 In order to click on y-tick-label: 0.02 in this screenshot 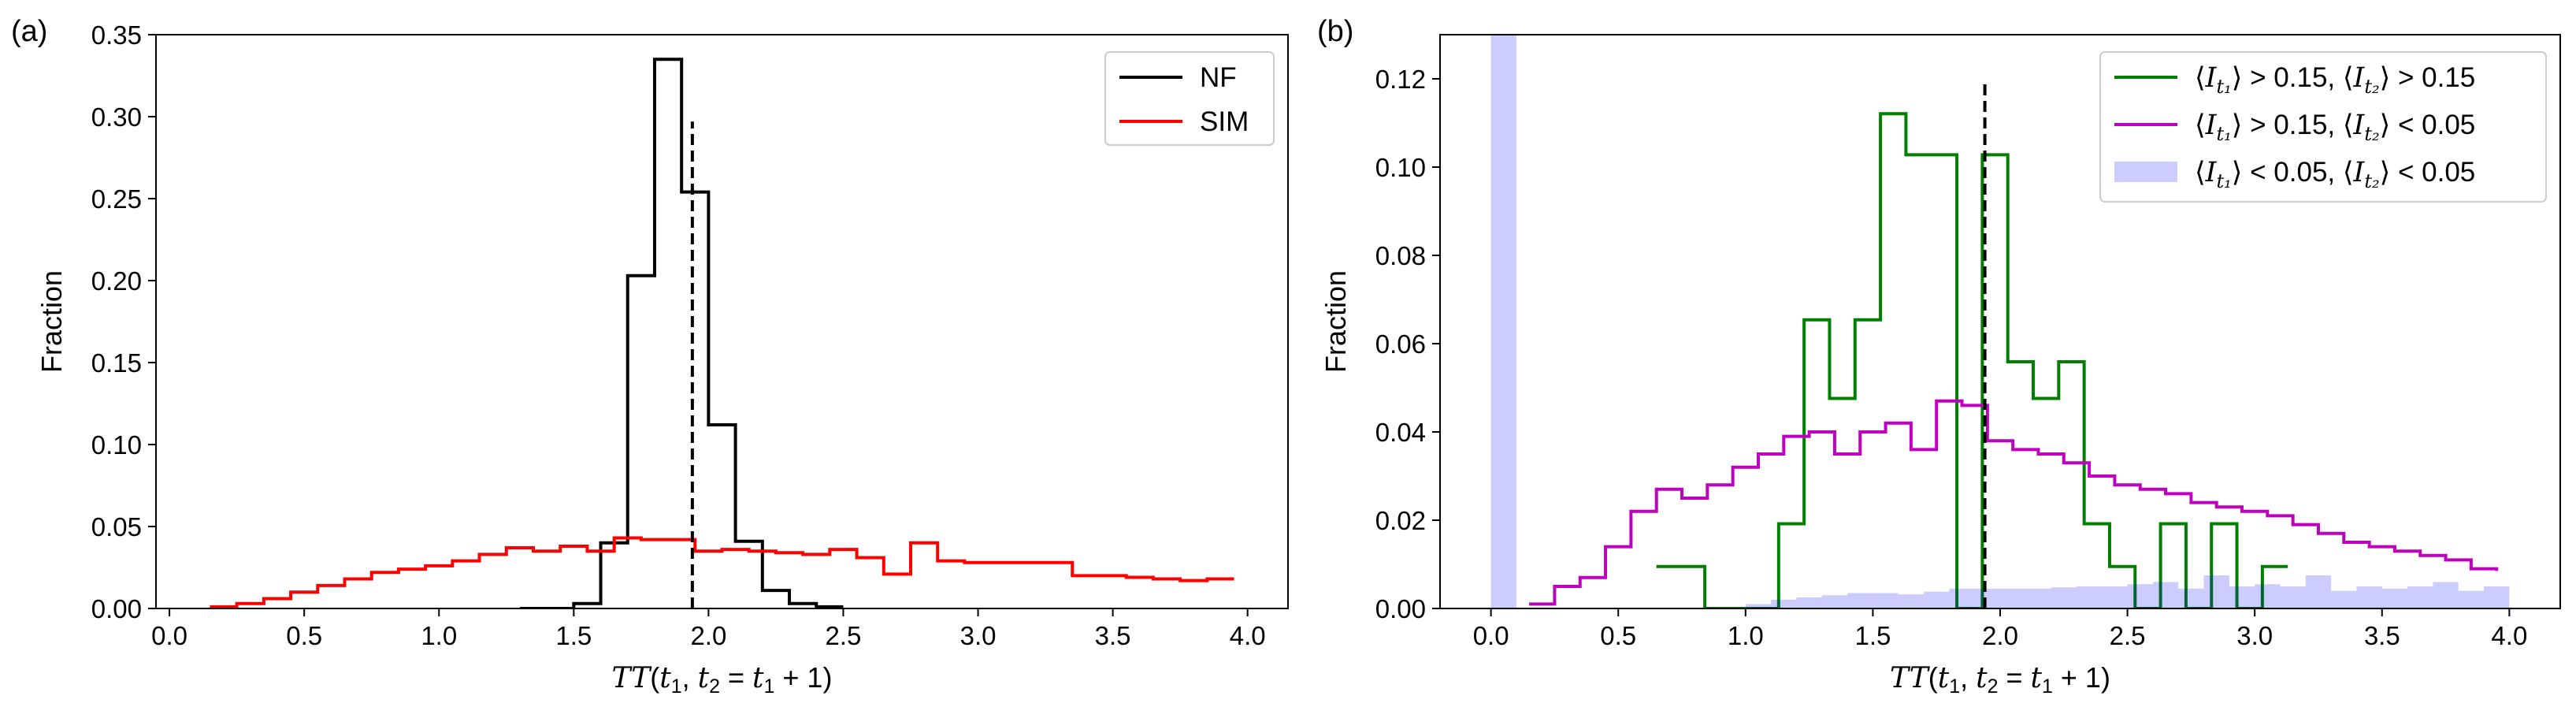, I will do `click(1400, 520)`.